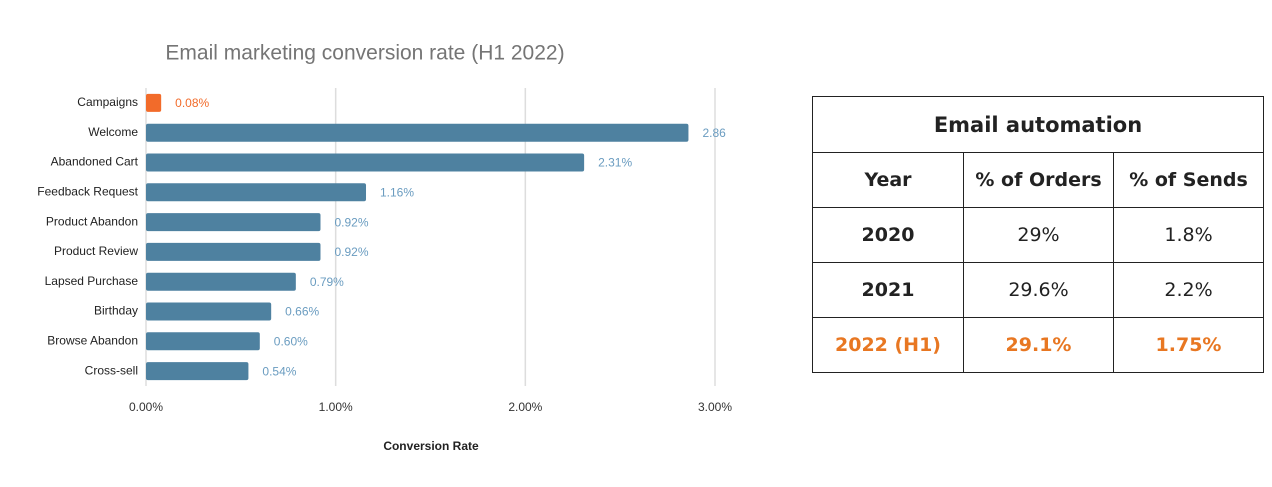 This screenshot has height=487, width=1272. Describe the element at coordinates (113, 132) in the screenshot. I see `y-tick-label: Welcome` at that location.